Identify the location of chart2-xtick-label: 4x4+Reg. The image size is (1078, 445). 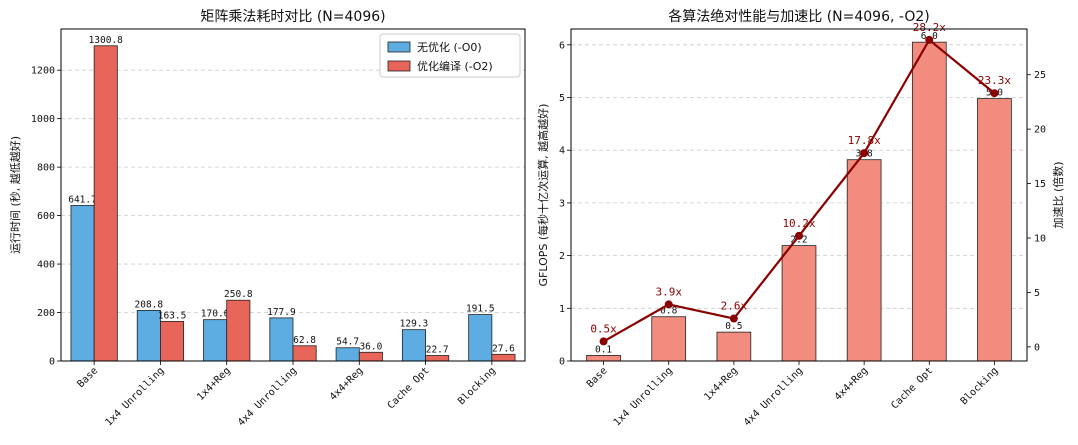
(852, 384).